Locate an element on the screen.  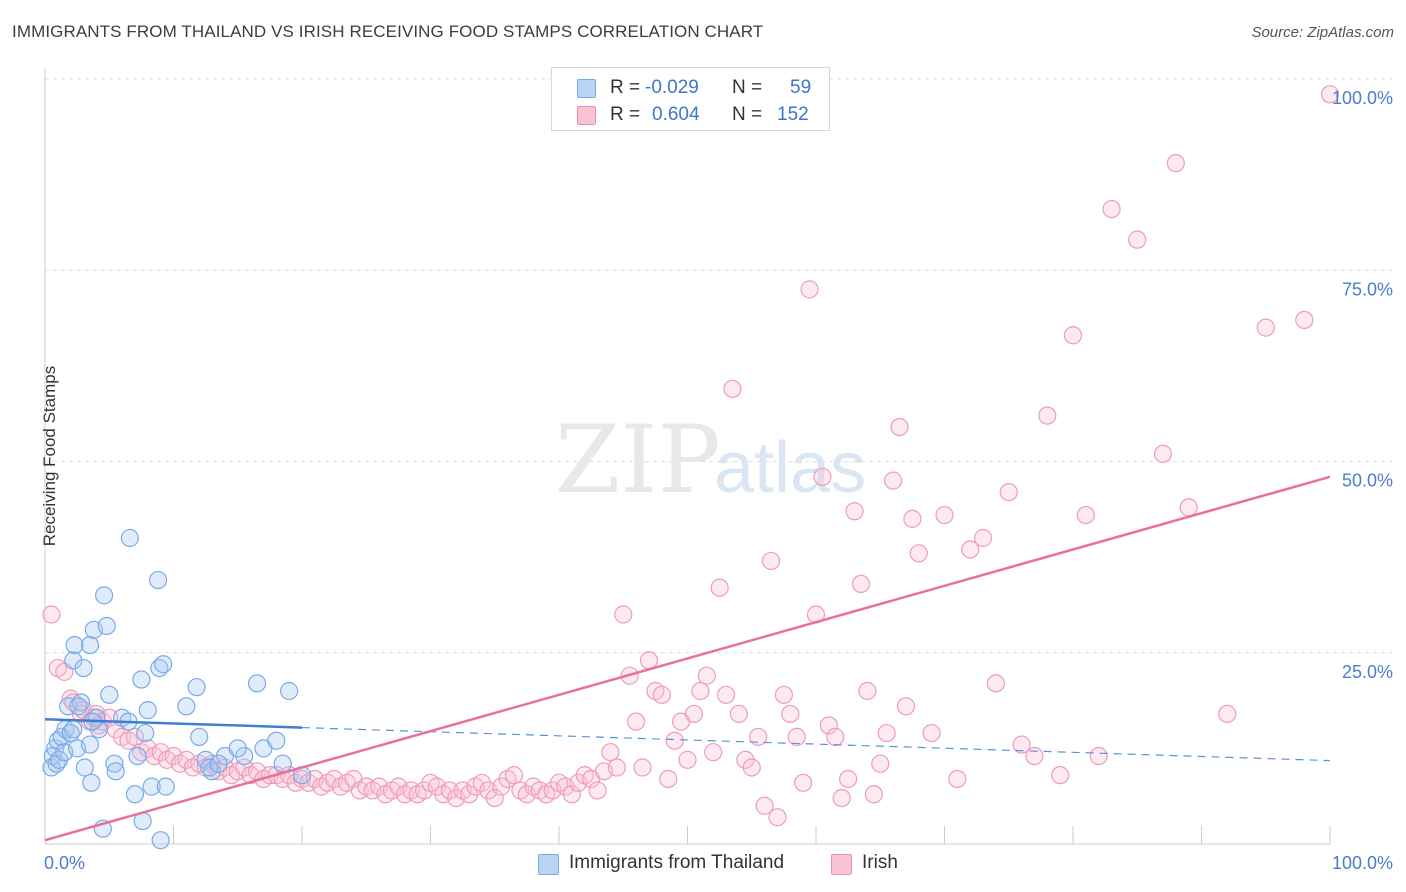
y-axis-label: Receiving Food Stamps is located at coordinates (49, 456).